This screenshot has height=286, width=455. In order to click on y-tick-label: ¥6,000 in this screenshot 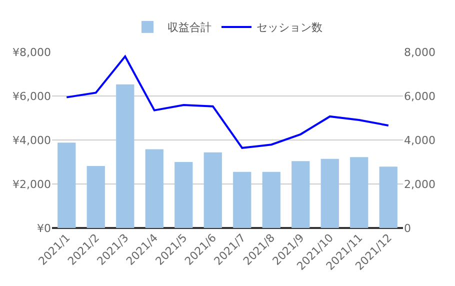, I will do `click(31, 96)`.